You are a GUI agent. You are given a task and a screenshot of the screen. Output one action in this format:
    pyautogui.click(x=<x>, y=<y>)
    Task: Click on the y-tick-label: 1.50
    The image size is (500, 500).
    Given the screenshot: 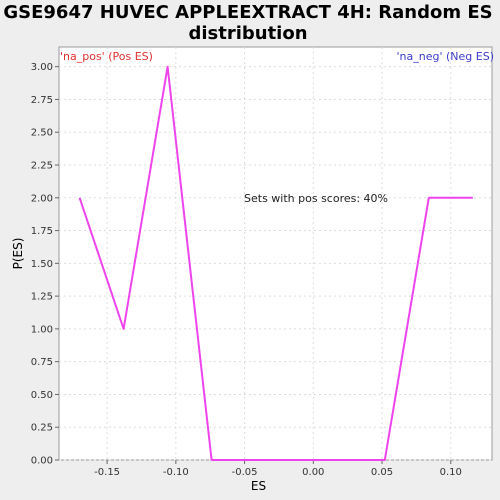 What is the action you would take?
    pyautogui.click(x=42, y=264)
    